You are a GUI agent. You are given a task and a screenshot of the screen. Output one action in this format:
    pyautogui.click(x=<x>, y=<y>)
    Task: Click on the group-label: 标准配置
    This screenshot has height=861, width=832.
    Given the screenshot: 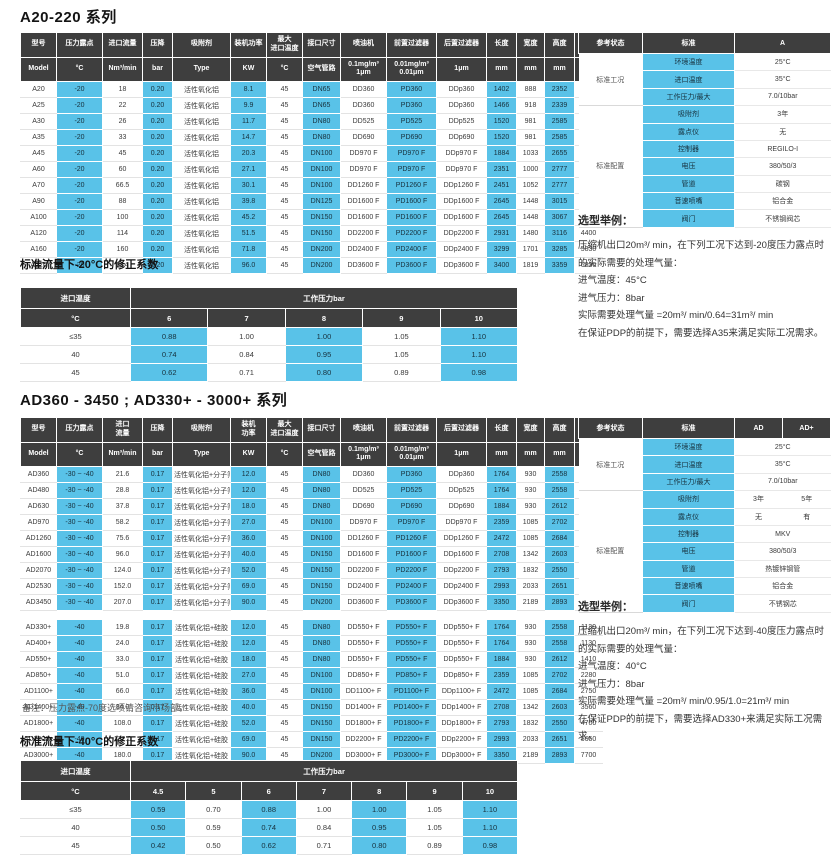 What is the action you would take?
    pyautogui.click(x=610, y=551)
    